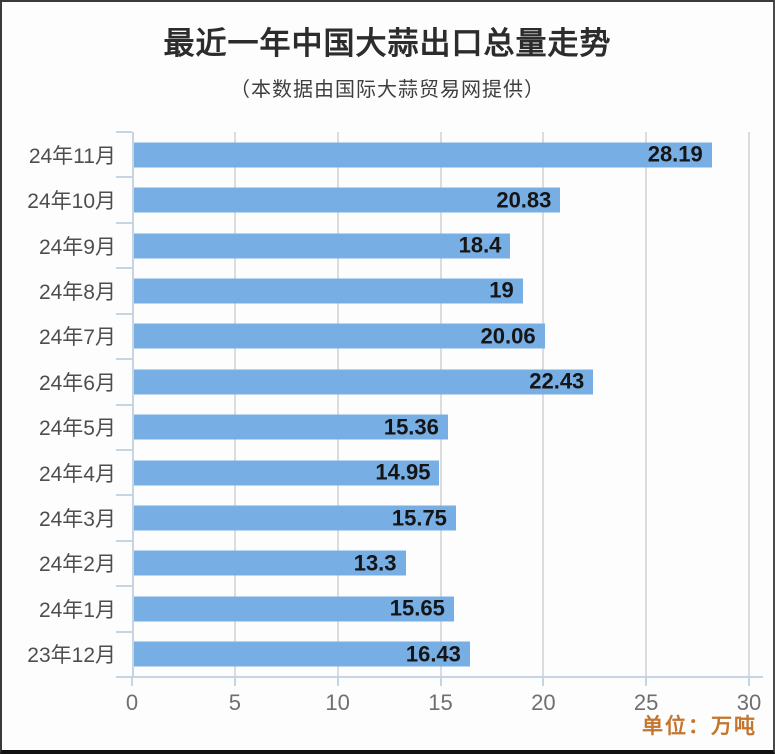 This screenshot has width=775, height=754. What do you see at coordinates (77, 565) in the screenshot?
I see `category-label: 24年2月` at bounding box center [77, 565].